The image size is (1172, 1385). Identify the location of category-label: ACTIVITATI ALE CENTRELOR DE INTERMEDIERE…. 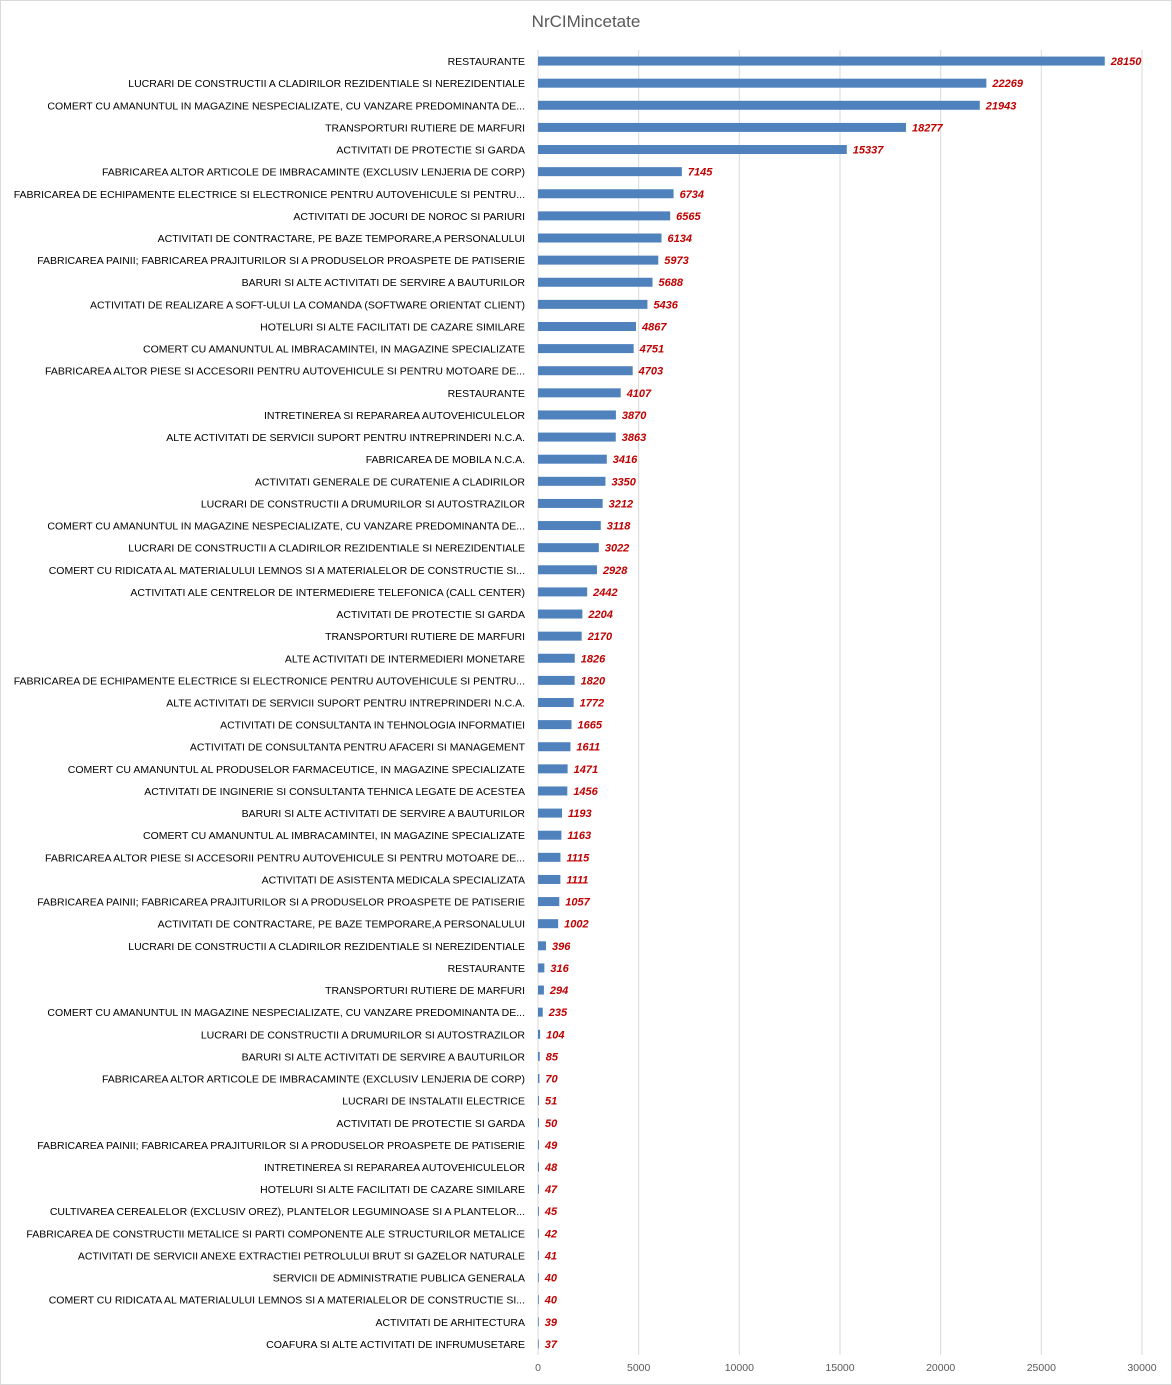
(327, 593).